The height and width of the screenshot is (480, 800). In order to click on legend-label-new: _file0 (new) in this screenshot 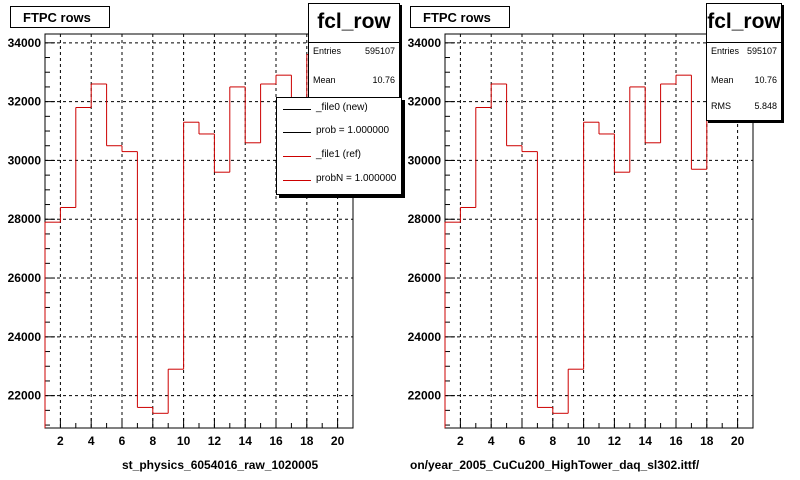, I will do `click(342, 107)`.